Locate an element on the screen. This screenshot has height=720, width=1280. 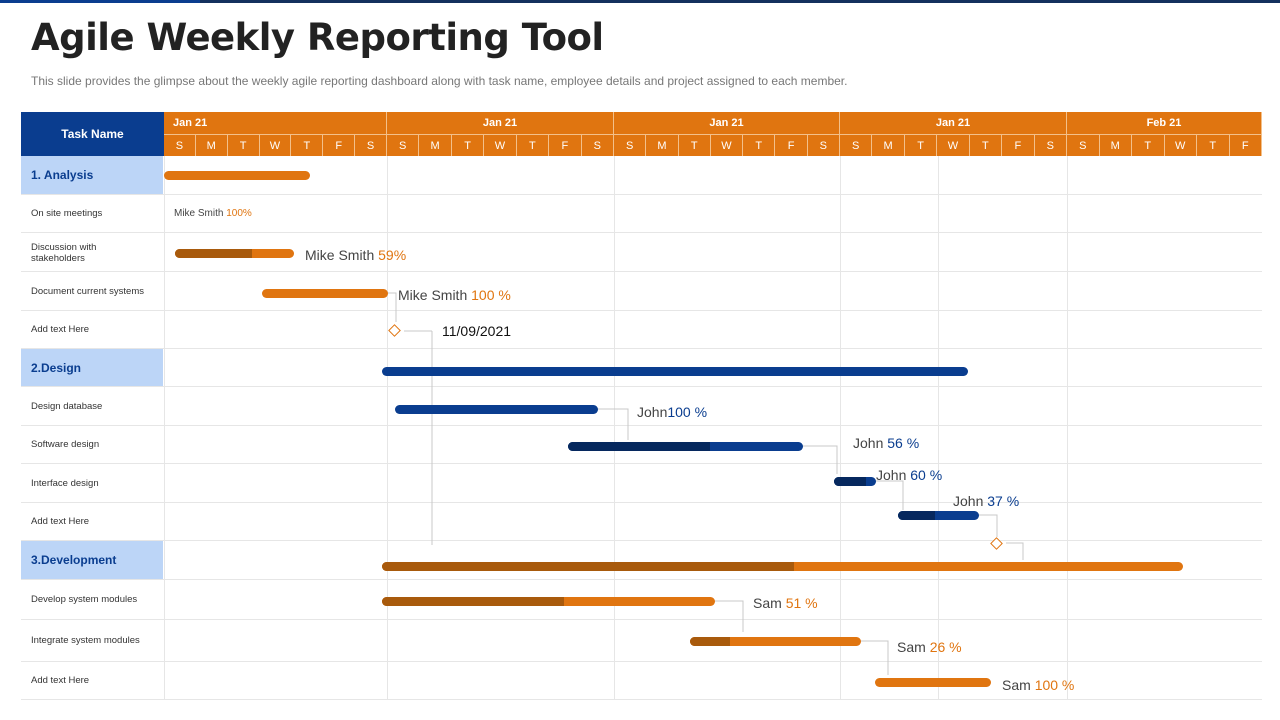
top-accent-line is located at coordinates (640, 1).